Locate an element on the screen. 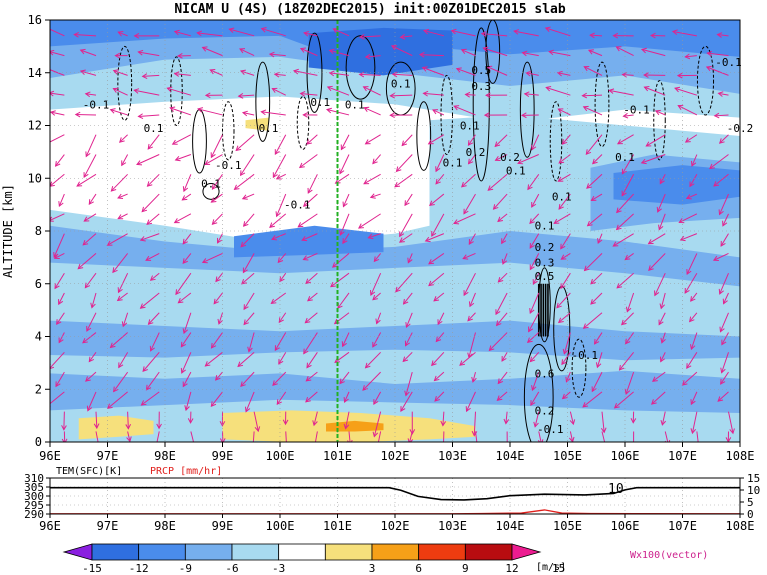  contour-label-10: 0.2 is located at coordinates (476, 152).